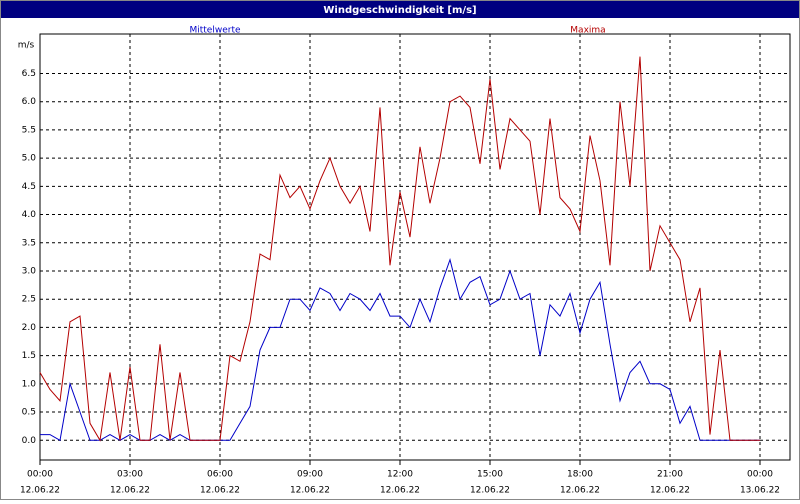  I want to click on y-tick-label: 5.0, so click(29, 159).